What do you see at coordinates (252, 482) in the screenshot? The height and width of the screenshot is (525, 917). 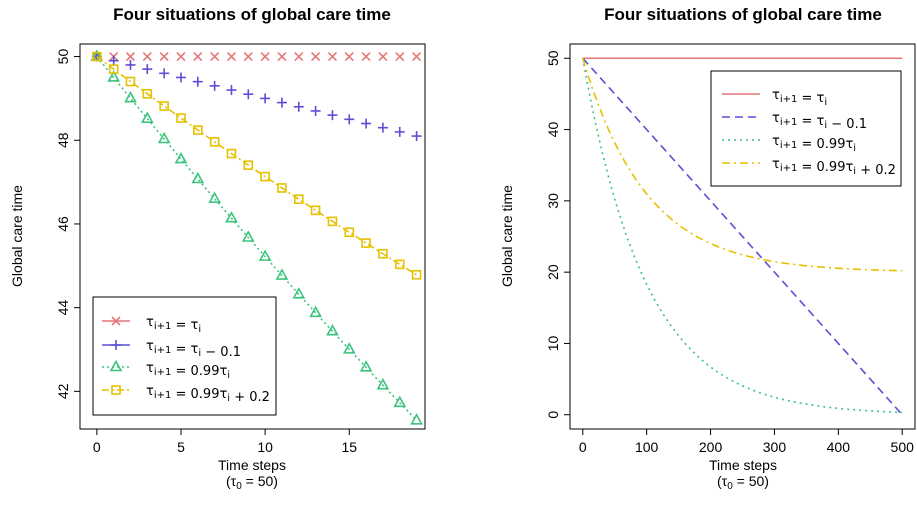 I see `left-x-axis-sublabel: (τ0 = 50)` at bounding box center [252, 482].